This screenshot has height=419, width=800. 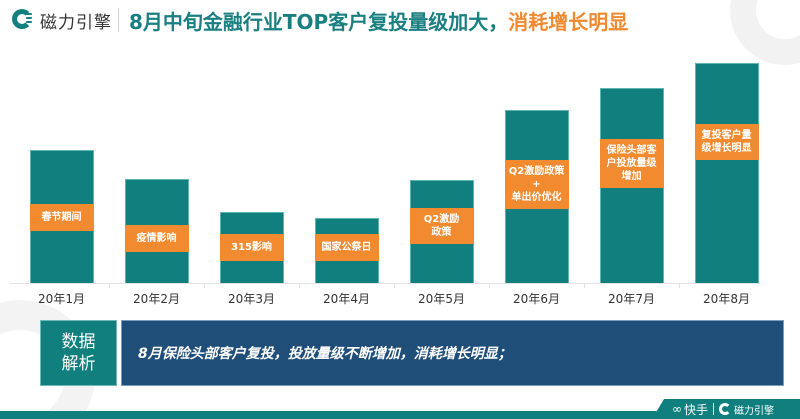 I want to click on bar-annotation: 春节期间, so click(x=61, y=217).